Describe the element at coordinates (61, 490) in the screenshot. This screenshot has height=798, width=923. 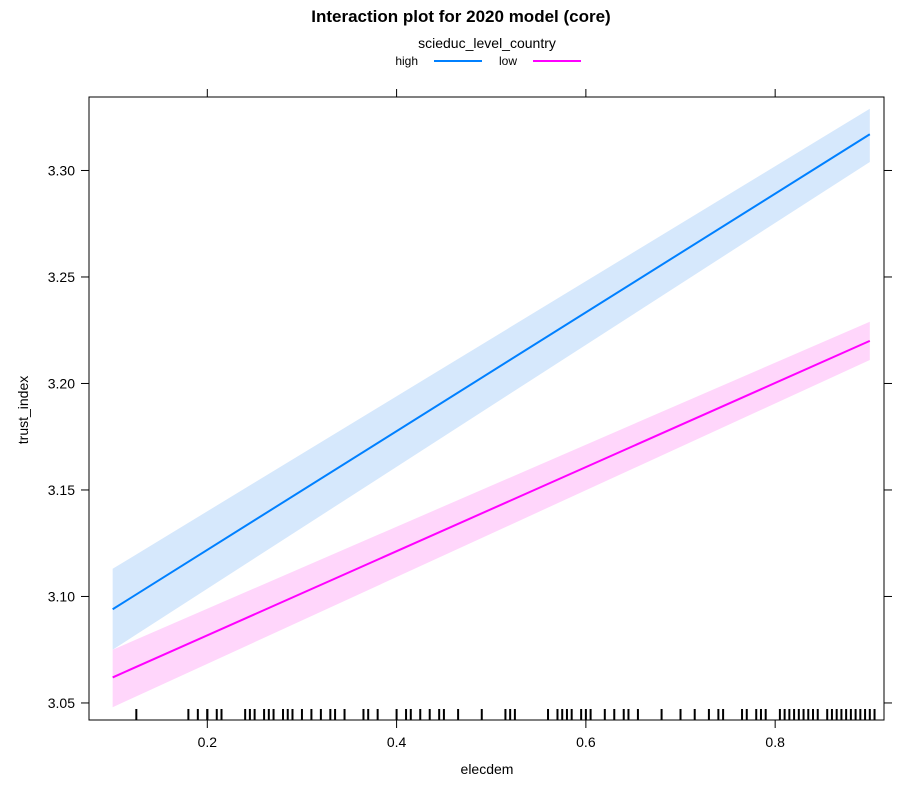
I see `y-tick-label: 3.15` at that location.